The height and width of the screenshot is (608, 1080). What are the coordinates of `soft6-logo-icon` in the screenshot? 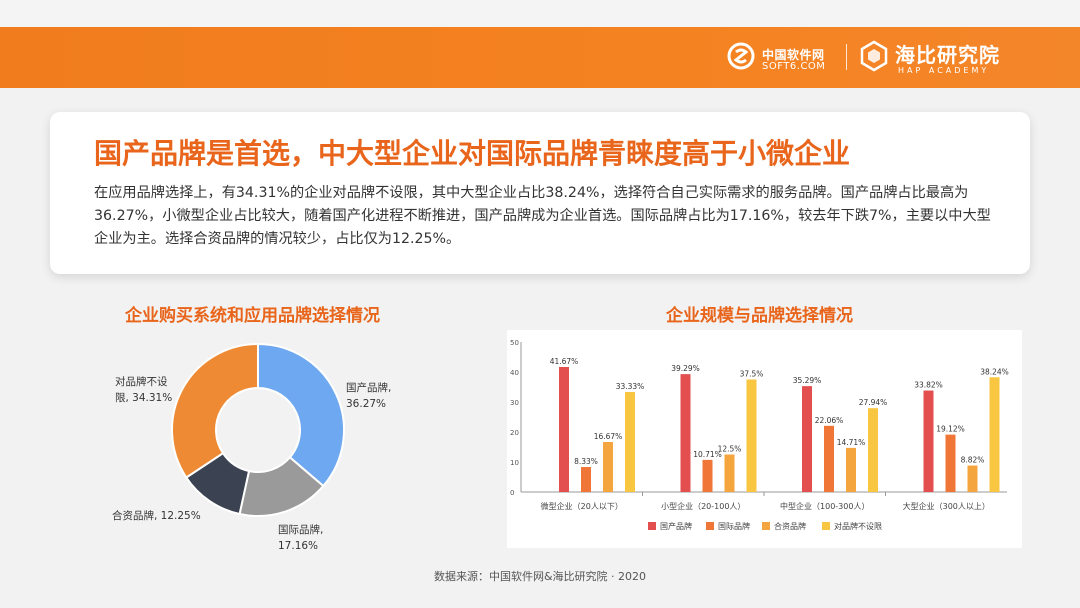 It's located at (741, 56).